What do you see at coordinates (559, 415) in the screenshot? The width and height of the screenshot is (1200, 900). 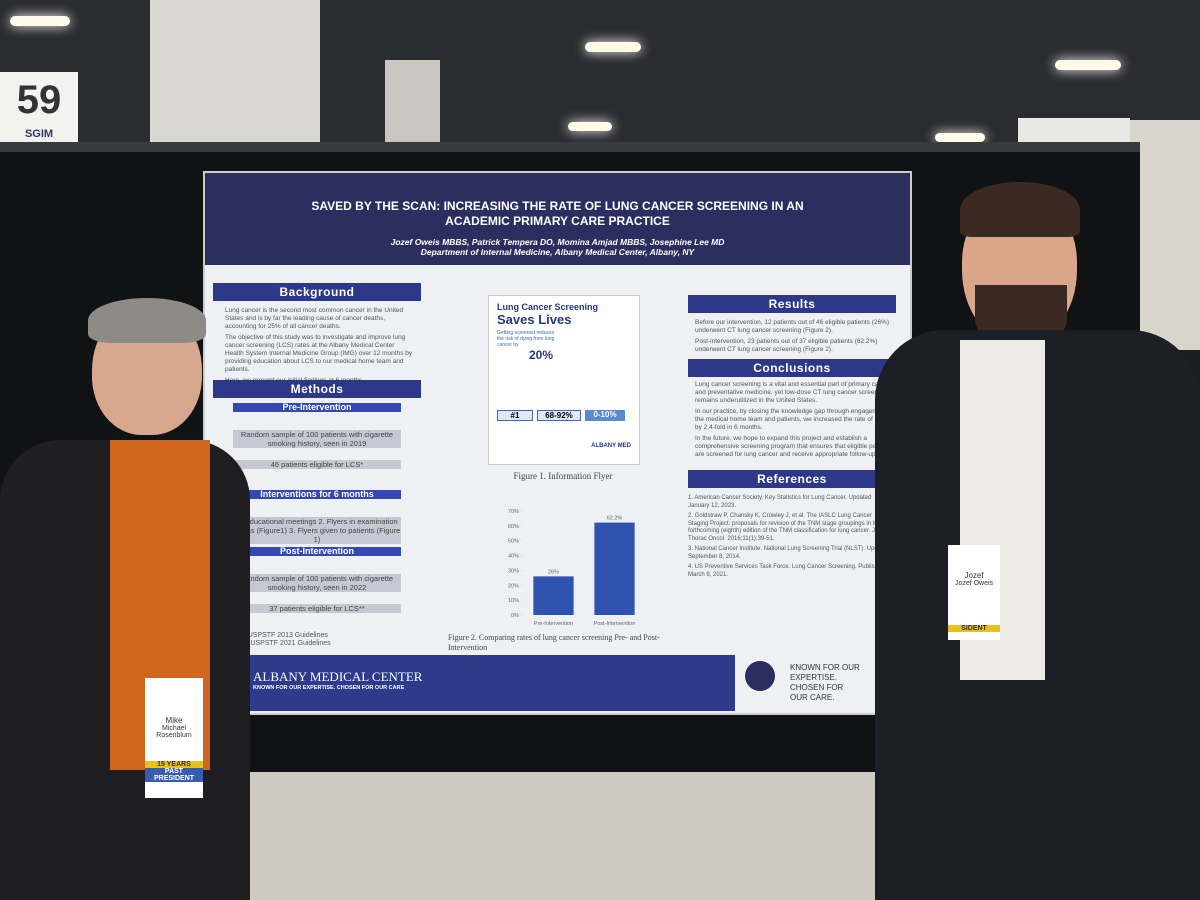 I see `flyer-stat: 68-92%` at bounding box center [559, 415].